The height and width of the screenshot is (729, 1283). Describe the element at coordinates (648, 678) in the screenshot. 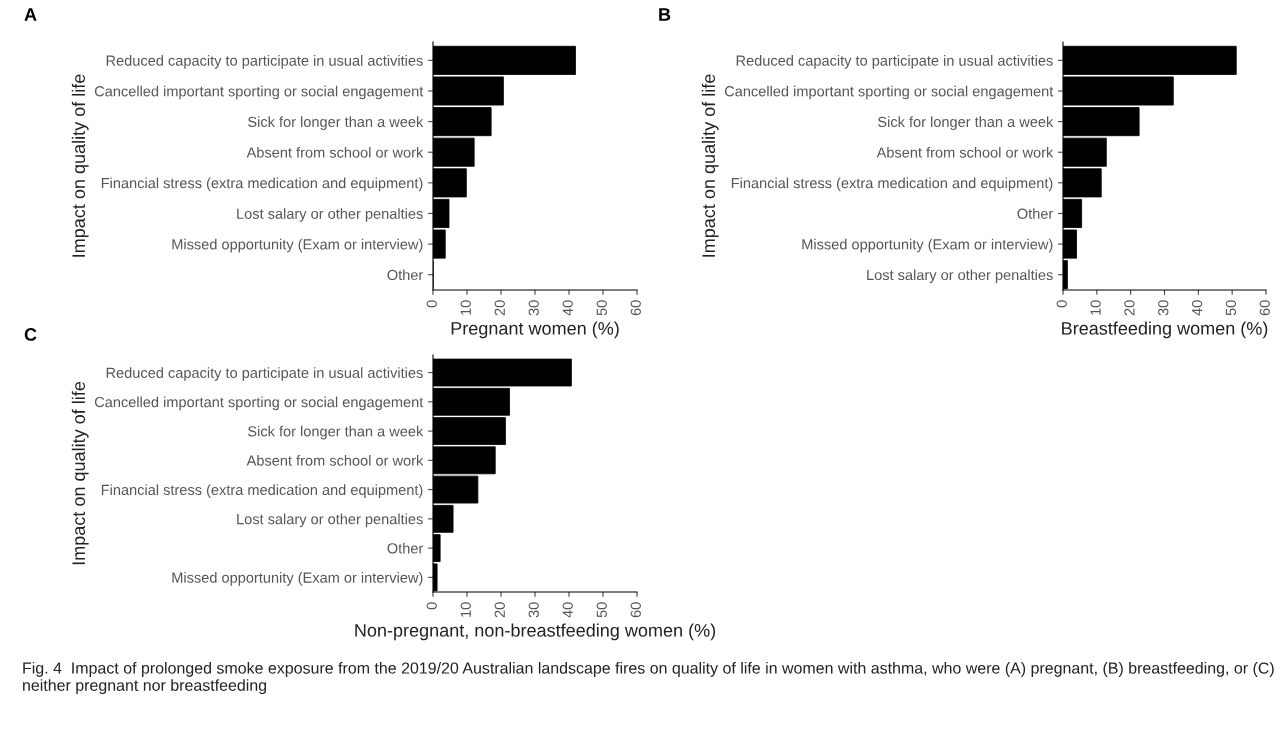

I see `caption: Fig. 4 Impact of prolonged smoke exposure from the 2019/20 Australian landscape fires on quality of life in women with asthma, who were (A) pregnant, (B) breastfeeding, or (C) neither pregnant nor breastfeeding` at that location.